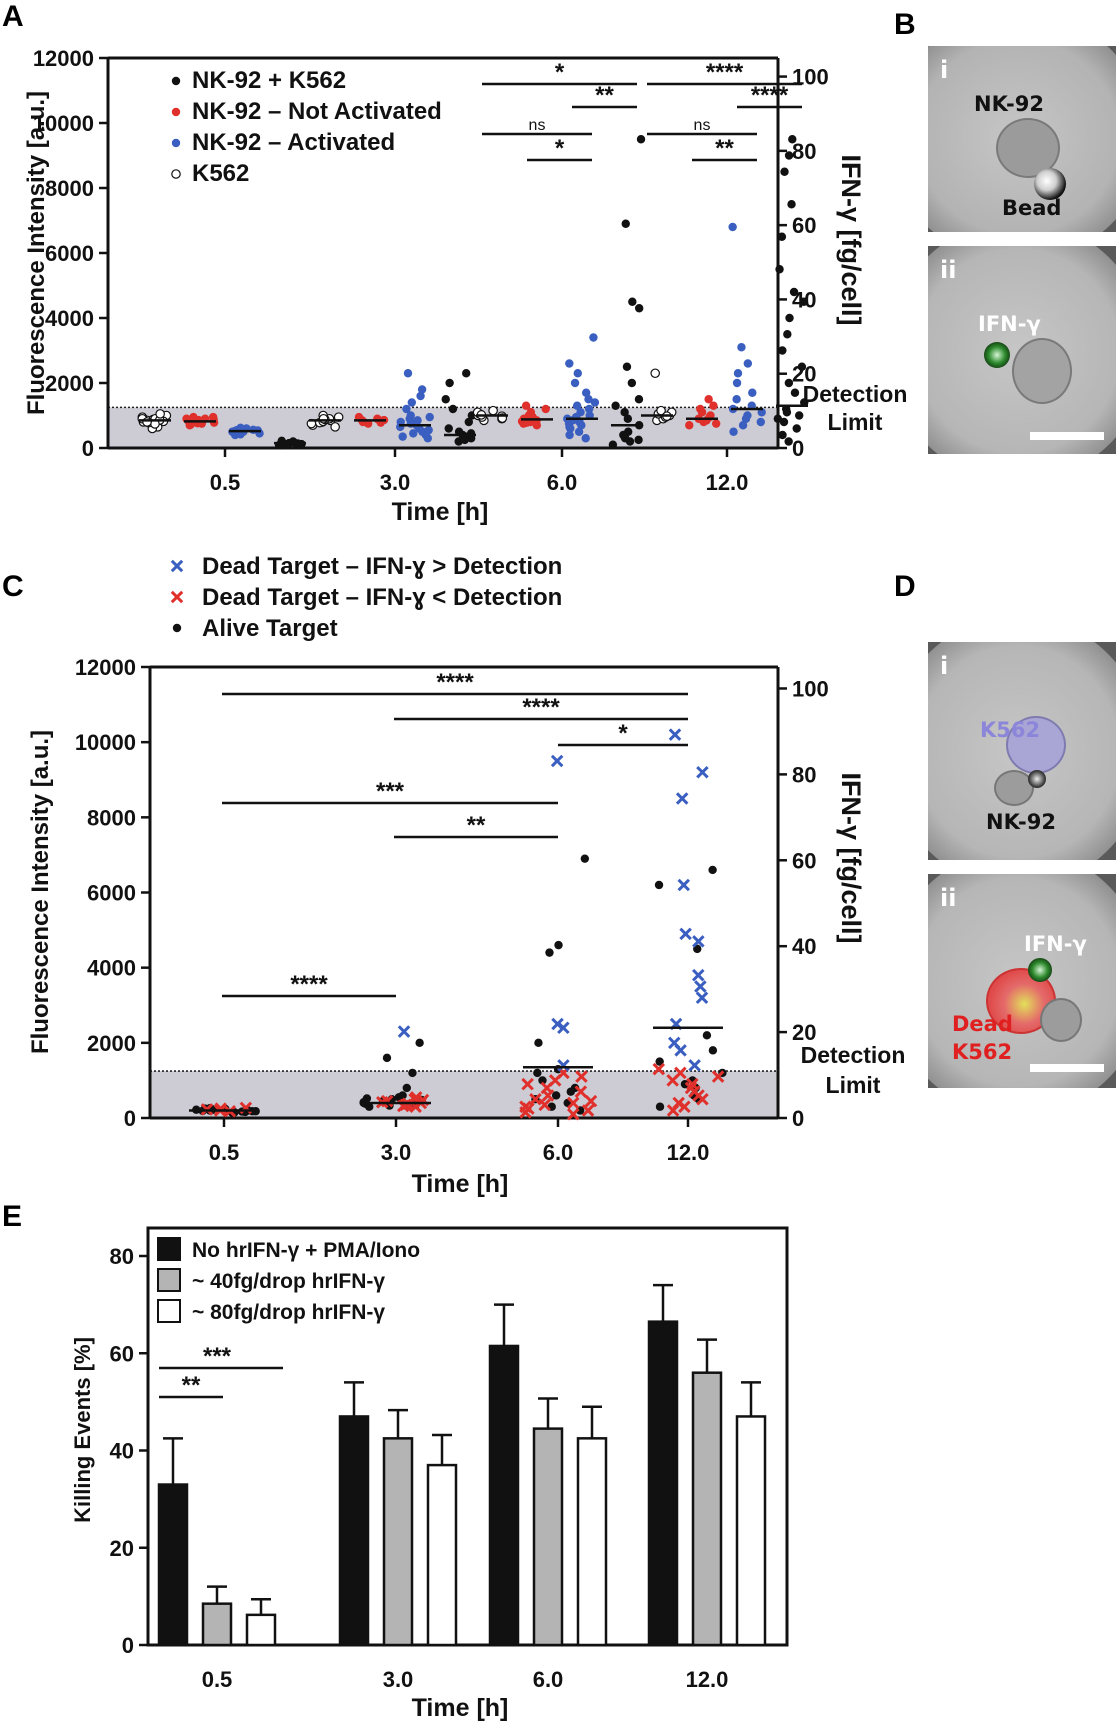 This screenshot has height=1722, width=1117. Describe the element at coordinates (804, 774) in the screenshot. I see `y2-tick-label: 80` at that location.